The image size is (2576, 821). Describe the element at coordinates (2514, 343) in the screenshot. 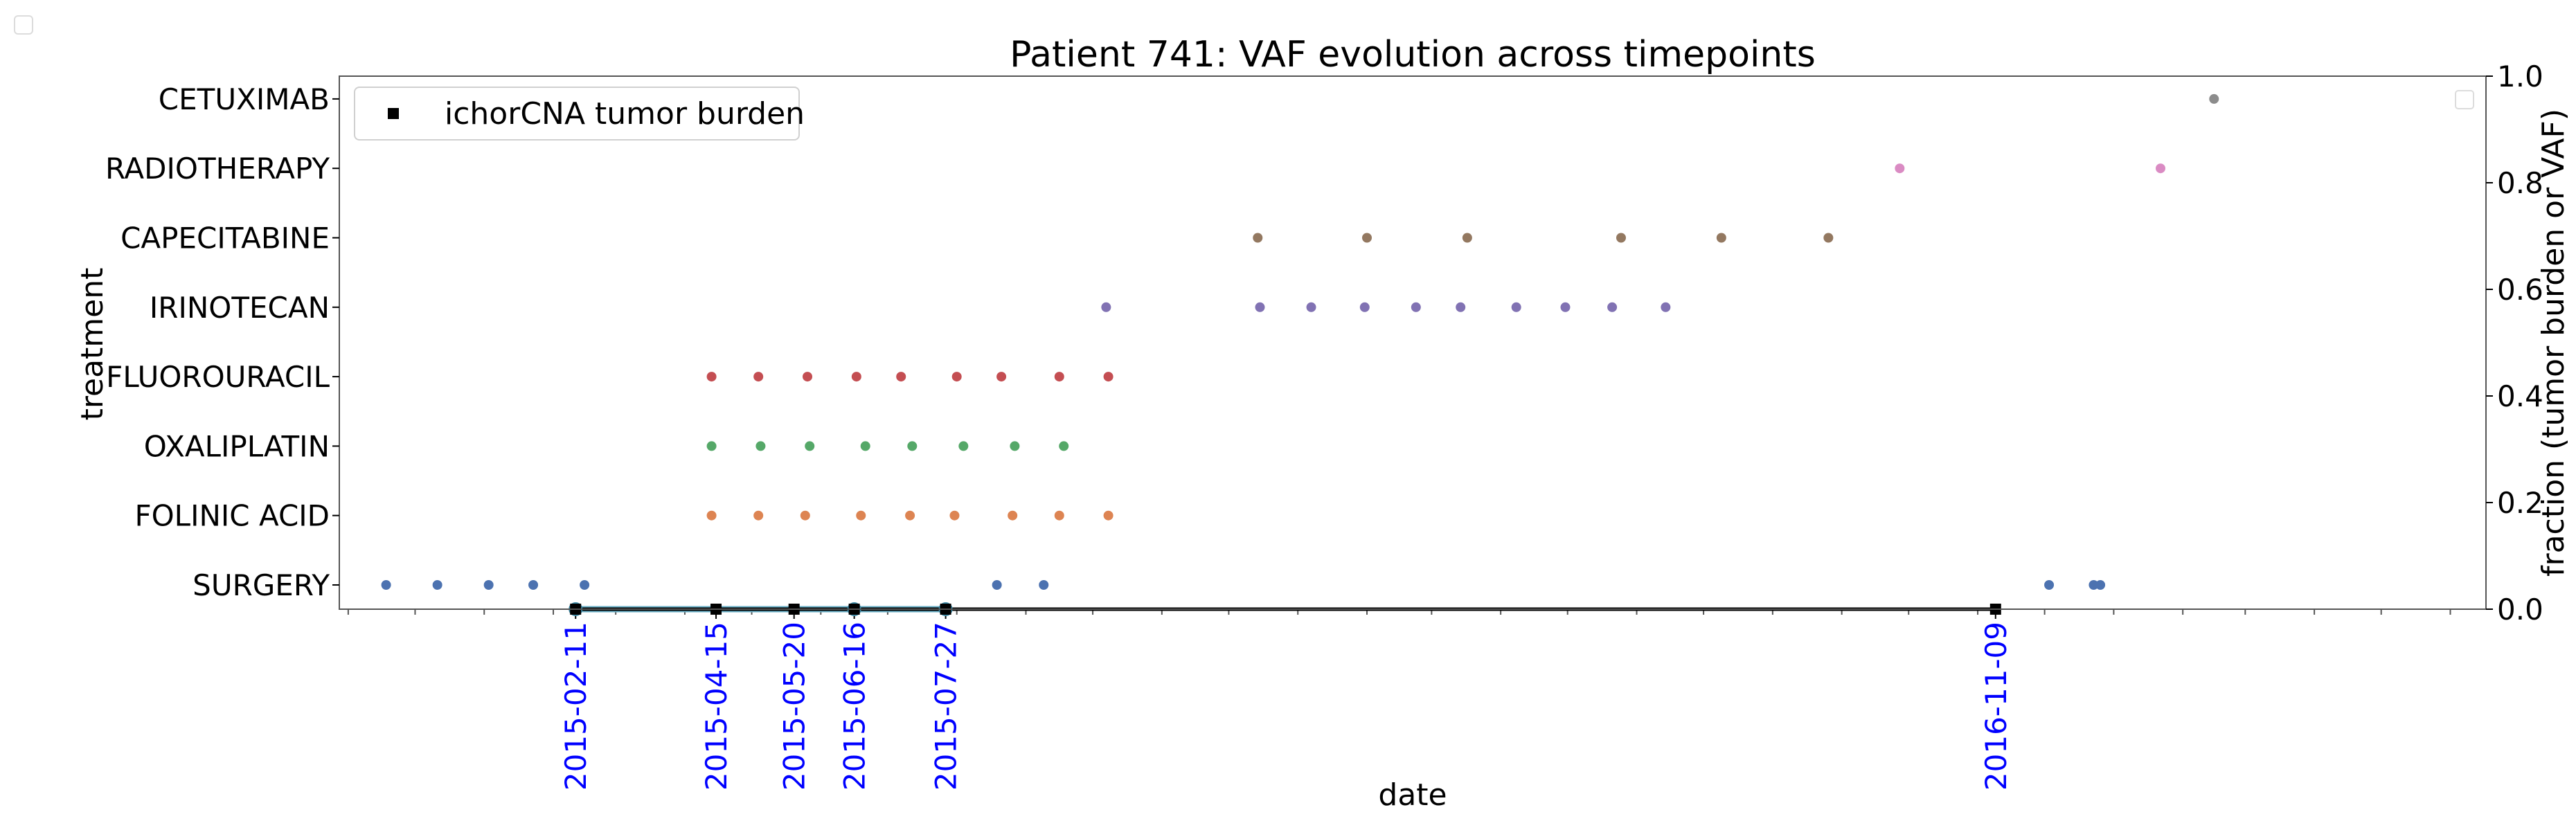

I see `y-axis-fraction: 0.0 0.2 0.4 0.6 0.8 1.0` at that location.